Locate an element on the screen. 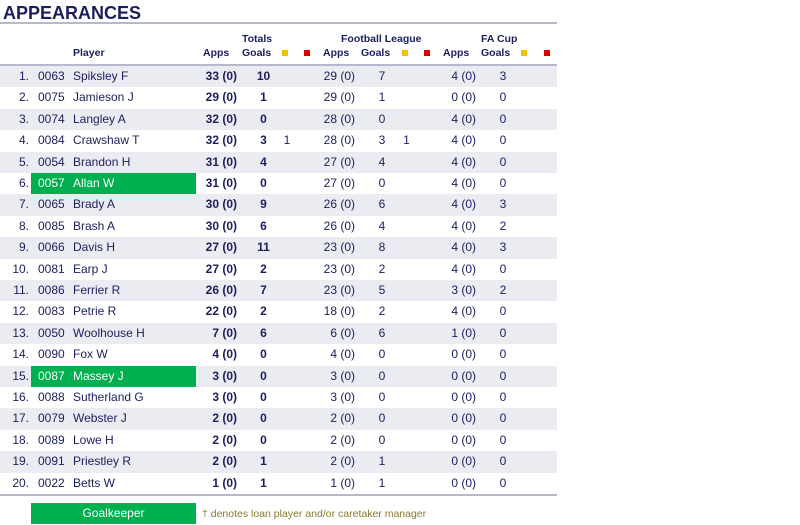 The image size is (800, 525). total-goals: 3 is located at coordinates (263, 140).